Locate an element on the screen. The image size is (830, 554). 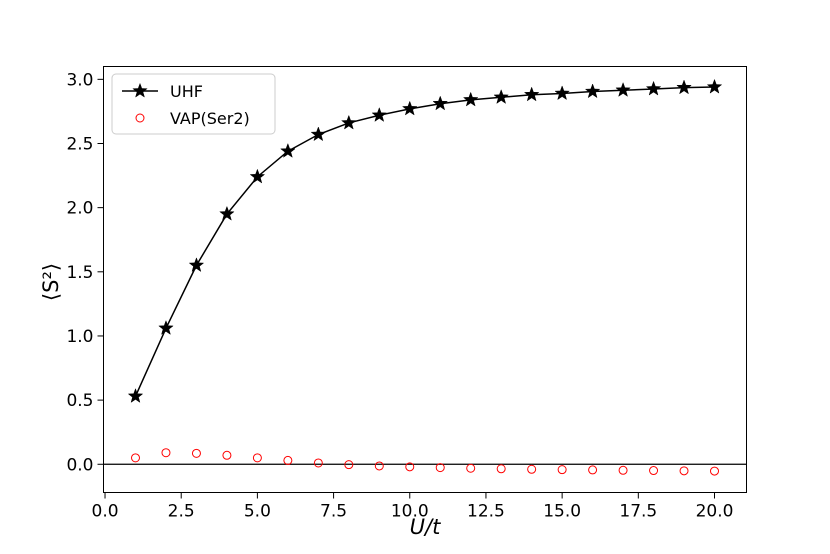
legend-label: VAP(Ser2) is located at coordinates (210, 118).